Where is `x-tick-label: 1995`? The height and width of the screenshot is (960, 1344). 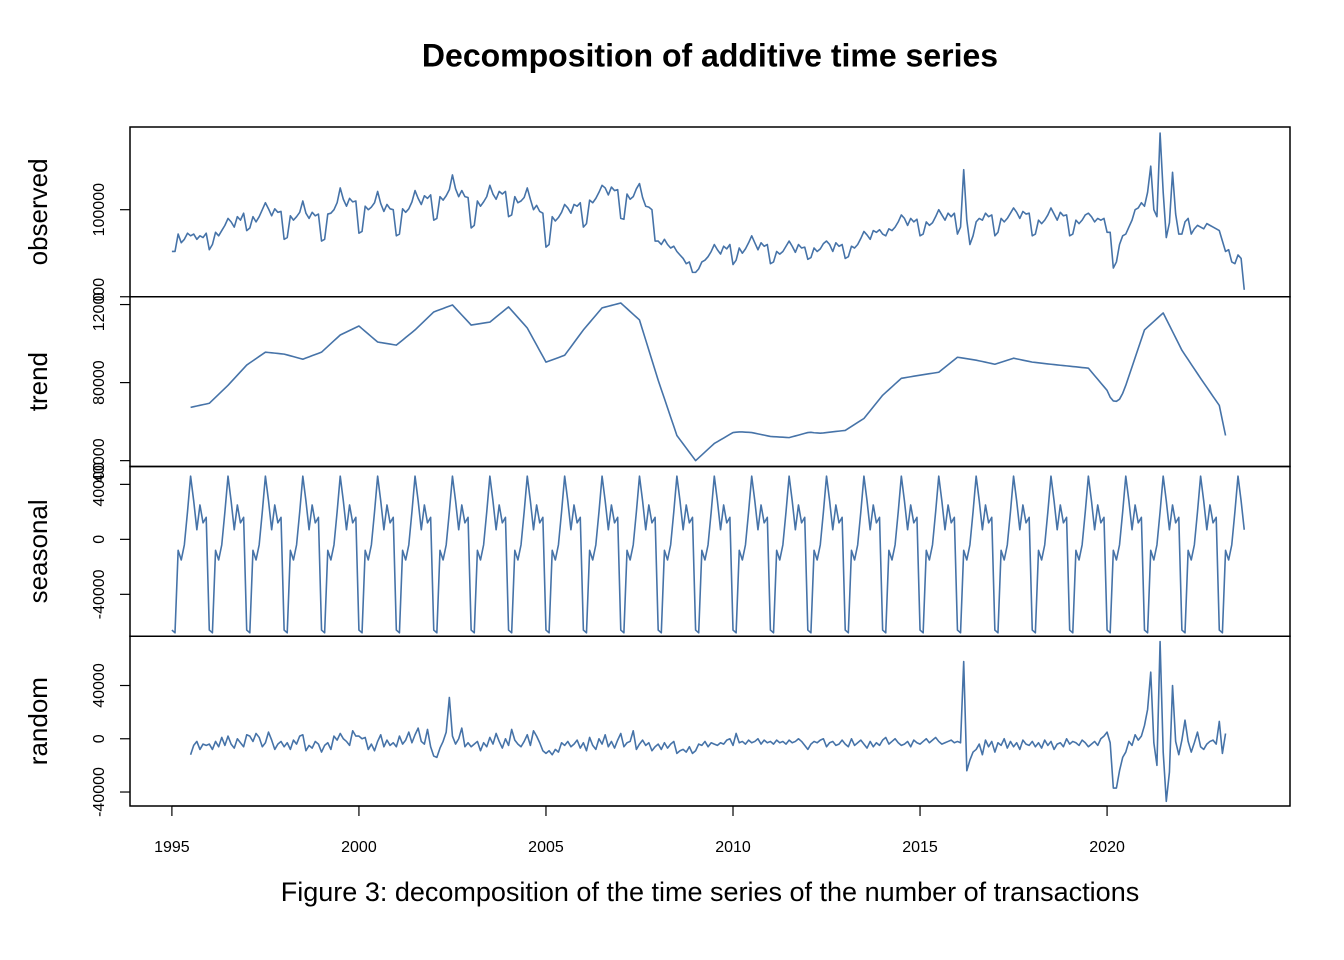 x-tick-label: 1995 is located at coordinates (172, 847).